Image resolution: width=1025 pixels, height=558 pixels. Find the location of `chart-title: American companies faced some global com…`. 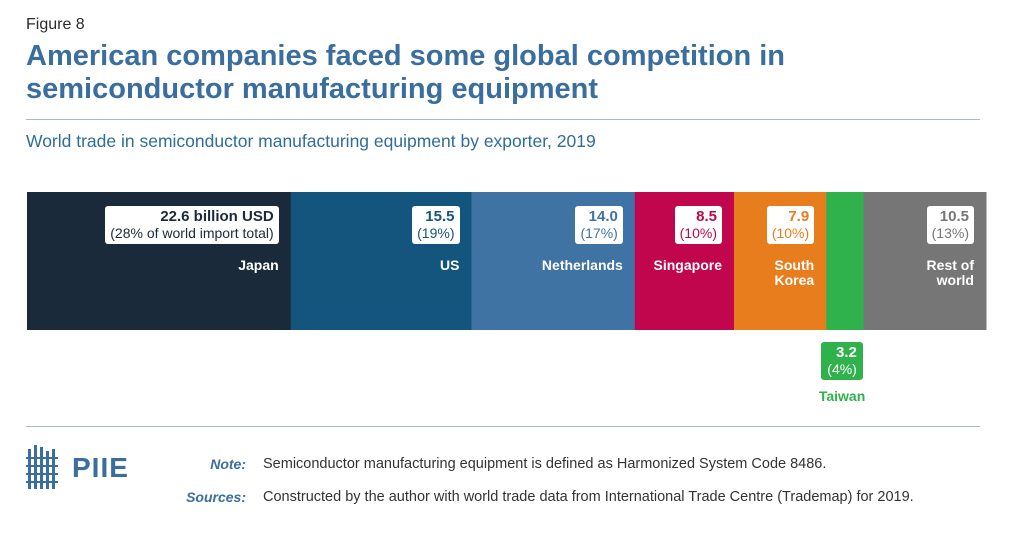

chart-title: American companies faced some global com… is located at coordinates (406, 72).